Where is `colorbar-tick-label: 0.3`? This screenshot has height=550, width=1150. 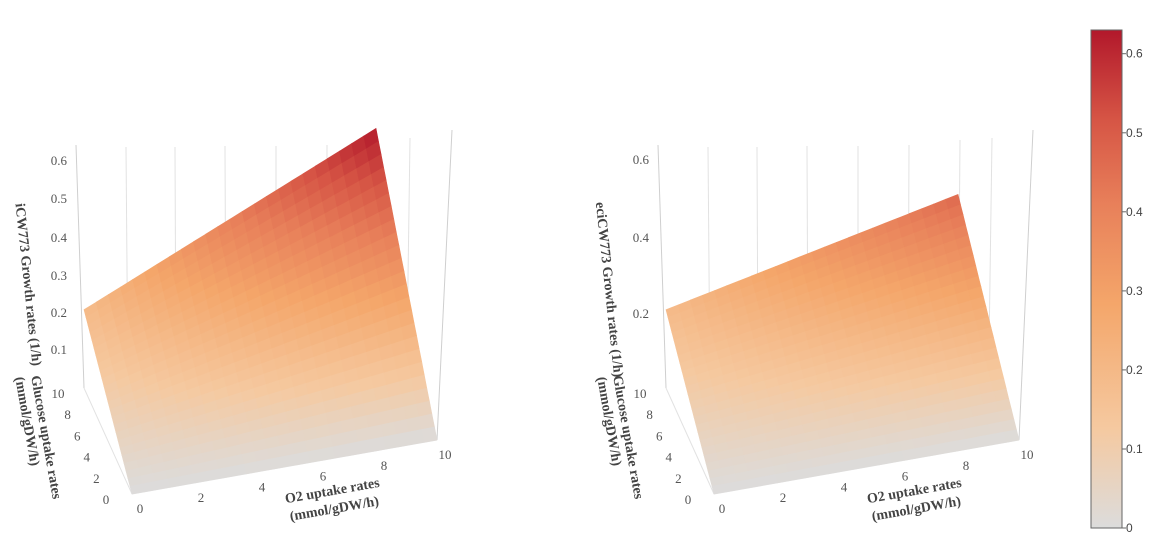 colorbar-tick-label: 0.3 is located at coordinates (1134, 291).